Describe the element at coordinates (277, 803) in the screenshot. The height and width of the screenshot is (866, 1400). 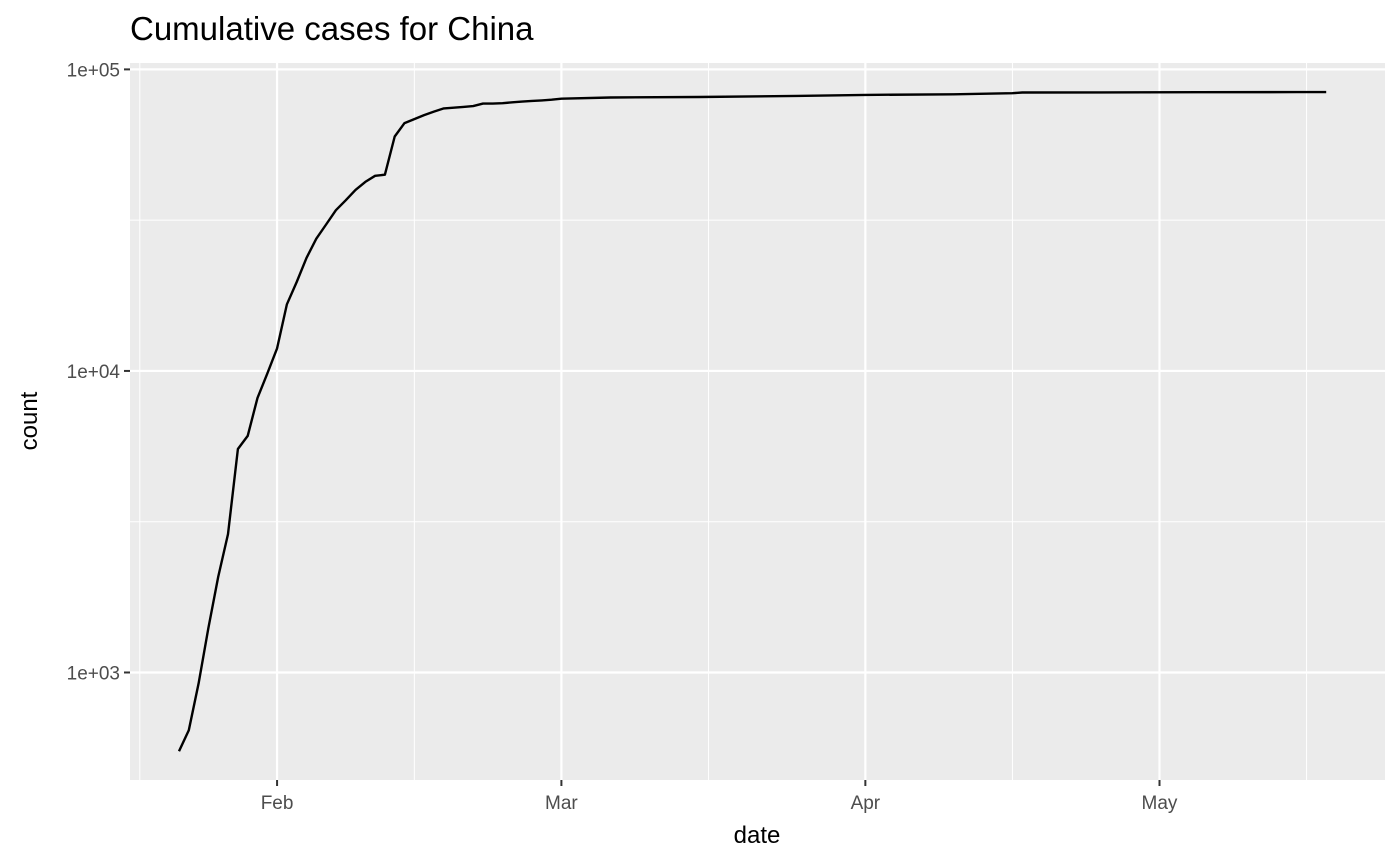
I see `x-tick-label: Feb` at that location.